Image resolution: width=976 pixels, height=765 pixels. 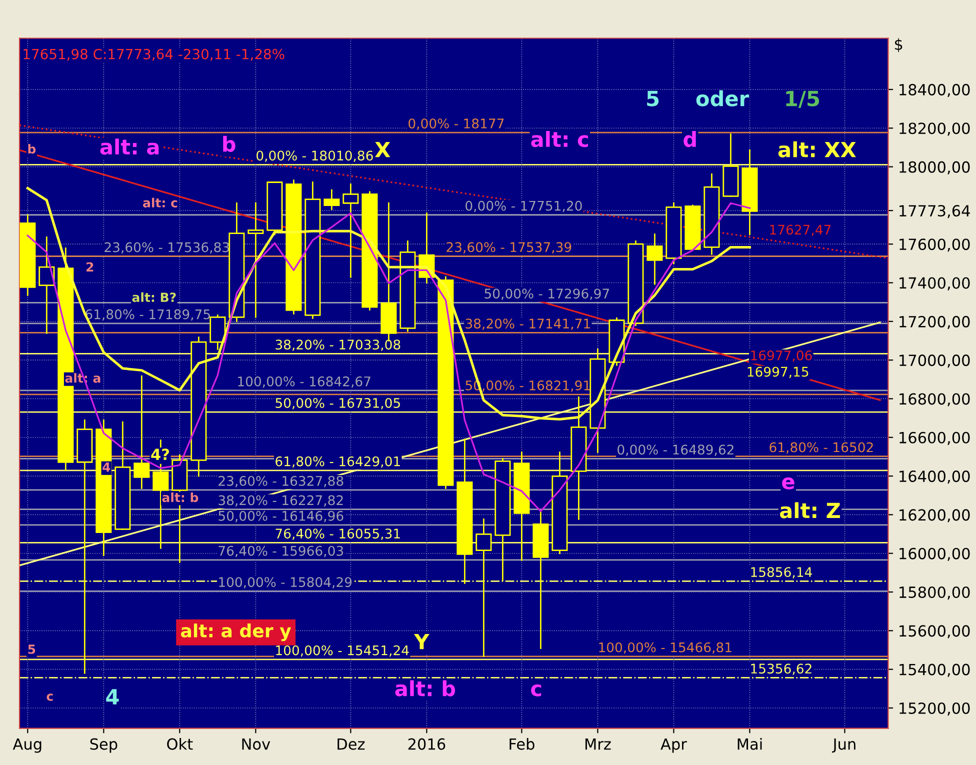 I want to click on y-tick-label: 16800,00, so click(x=935, y=399).